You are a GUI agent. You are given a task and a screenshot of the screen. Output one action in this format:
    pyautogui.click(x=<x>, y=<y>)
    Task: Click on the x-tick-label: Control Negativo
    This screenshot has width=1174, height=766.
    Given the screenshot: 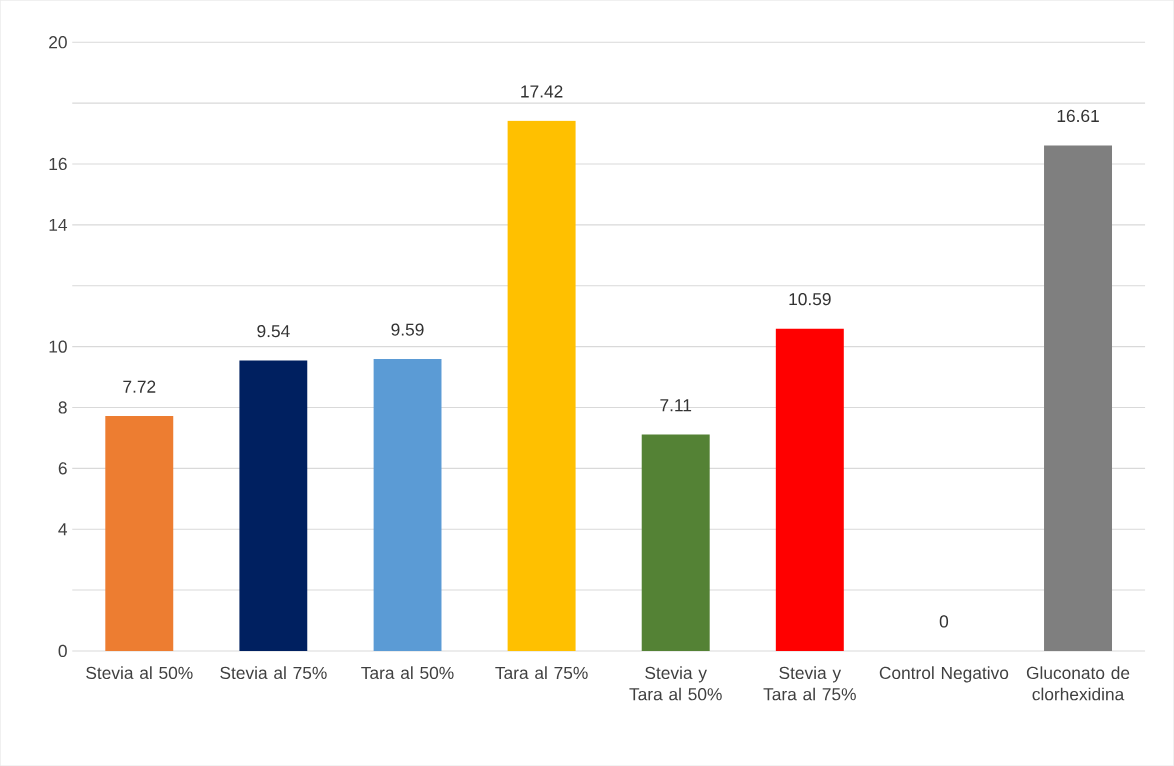 What is the action you would take?
    pyautogui.click(x=944, y=674)
    